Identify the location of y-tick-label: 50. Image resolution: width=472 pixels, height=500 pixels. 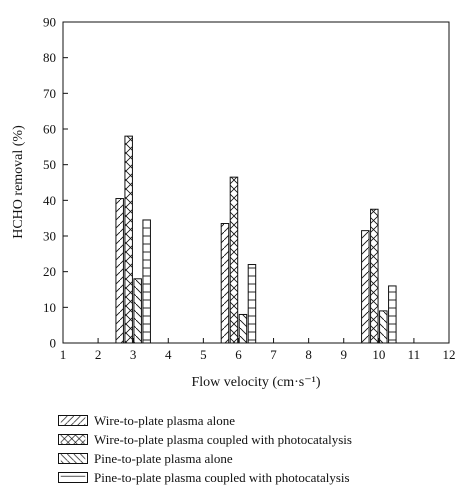
(49, 164).